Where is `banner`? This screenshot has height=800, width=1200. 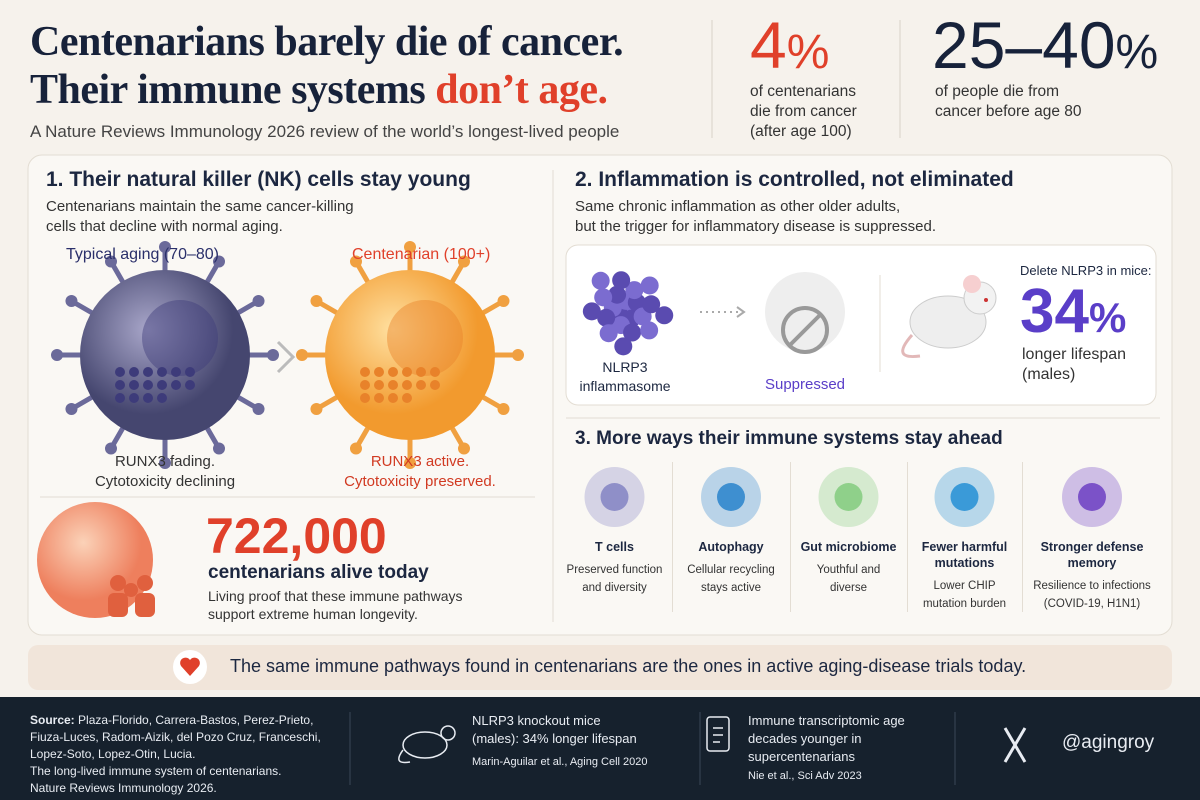 banner is located at coordinates (600, 667).